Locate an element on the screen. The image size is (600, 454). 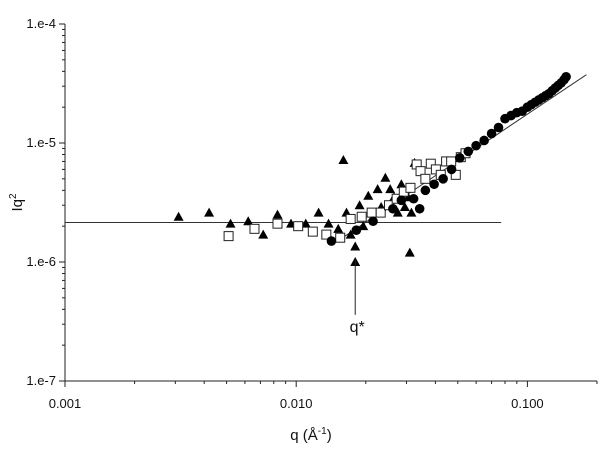
y-axis-title: Iq2 is located at coordinates (17, 202).